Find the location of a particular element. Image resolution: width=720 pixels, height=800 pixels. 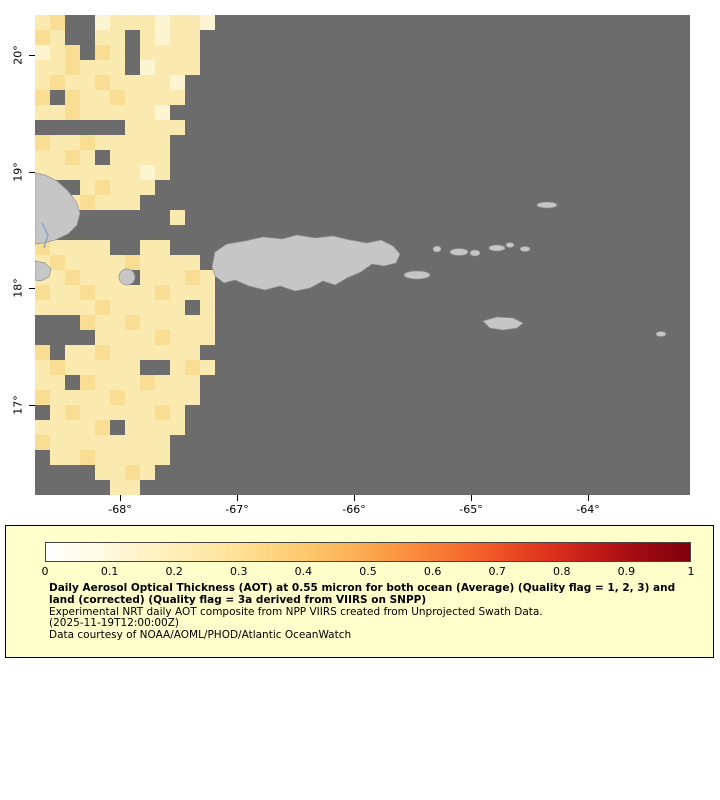

lat-label: 19° is located at coordinates (18, 172).